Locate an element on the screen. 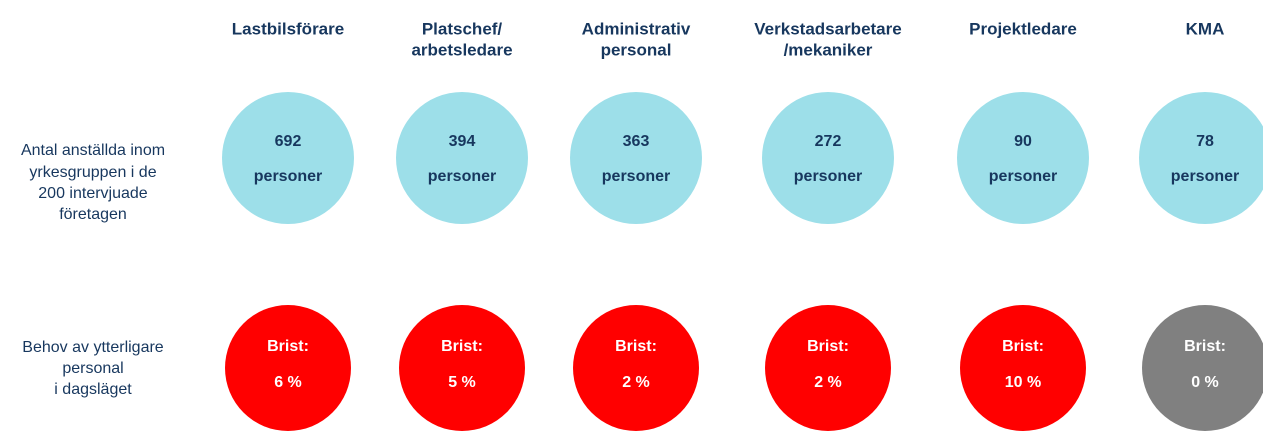 This screenshot has height=431, width=1263. row-label: yrkesgruppen i de is located at coordinates (92, 172).